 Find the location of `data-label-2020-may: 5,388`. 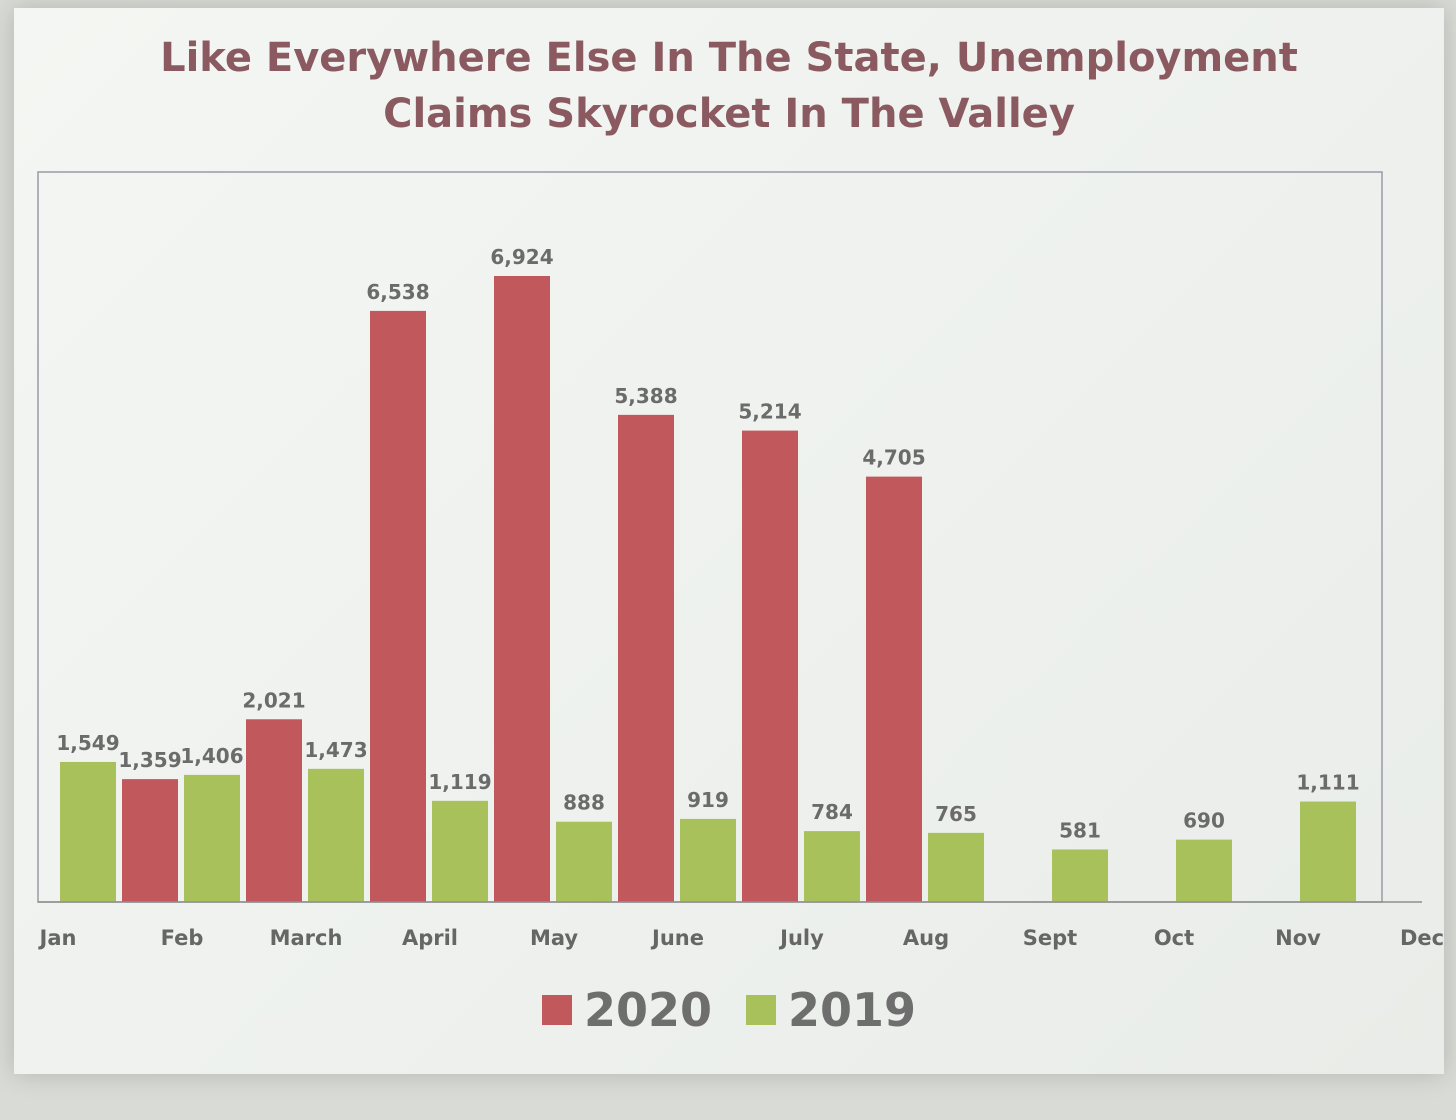

data-label-2020-may: 5,388 is located at coordinates (645, 396).